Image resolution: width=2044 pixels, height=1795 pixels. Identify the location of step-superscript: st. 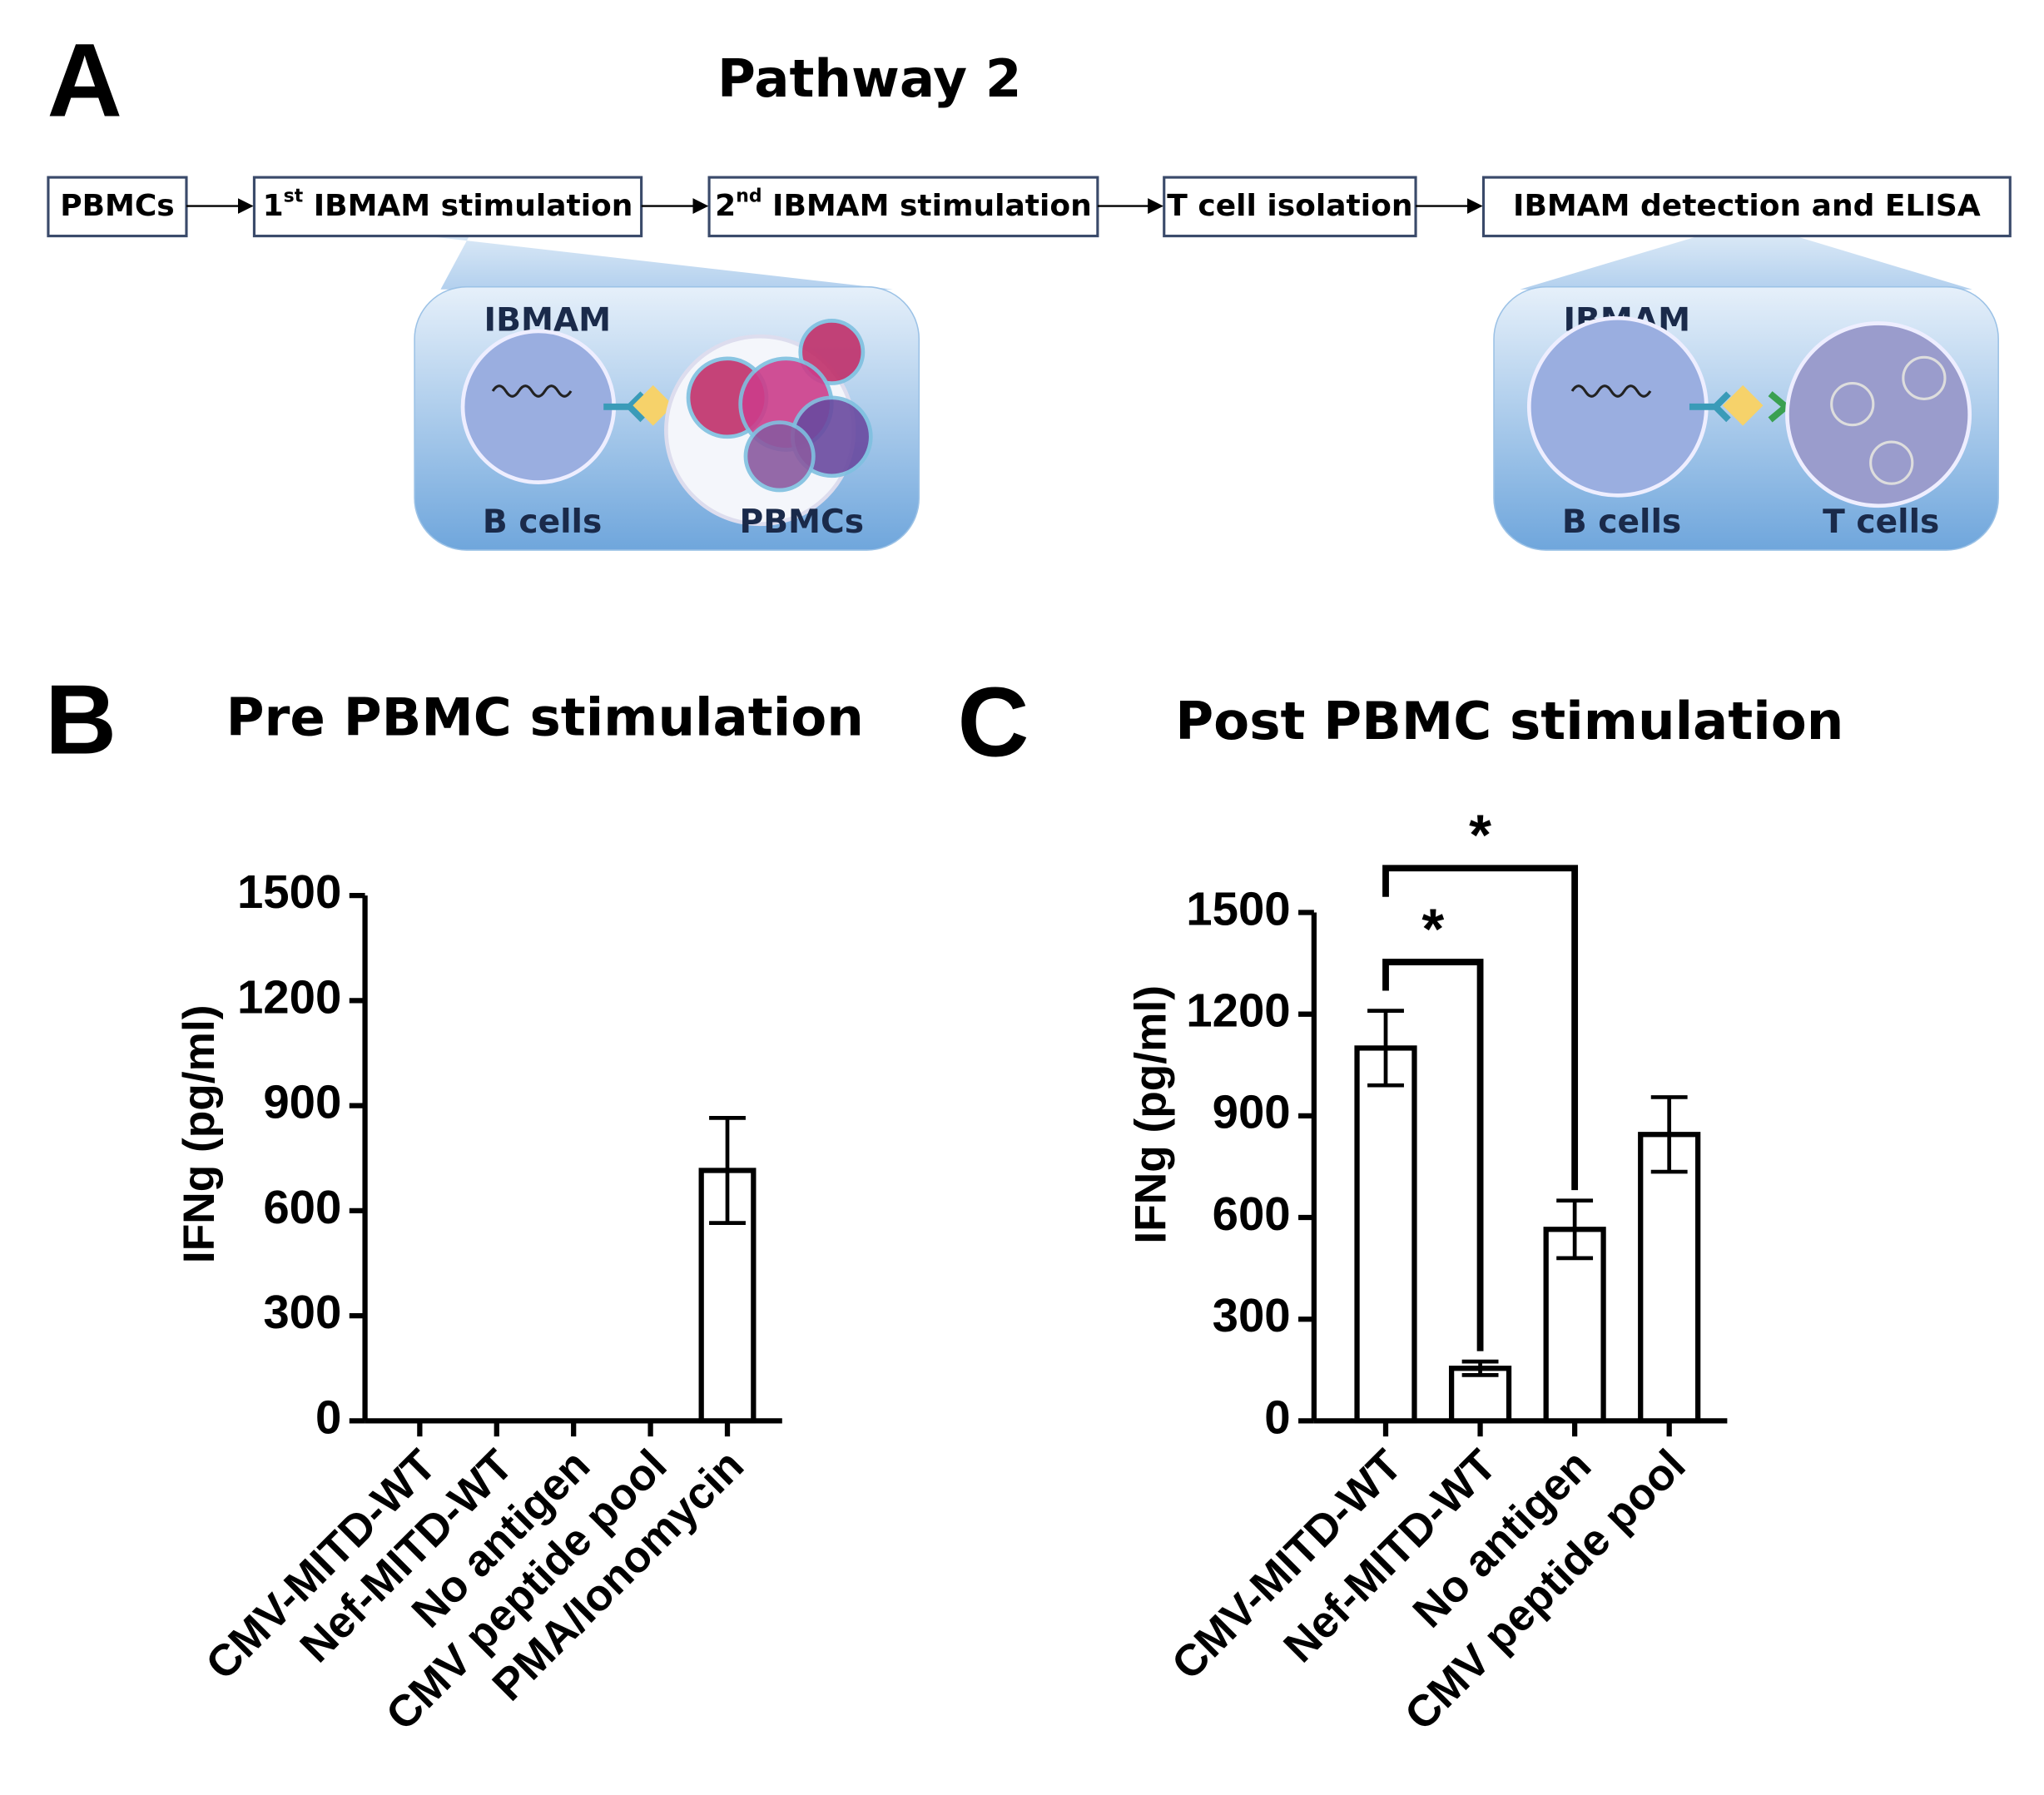
(294, 197).